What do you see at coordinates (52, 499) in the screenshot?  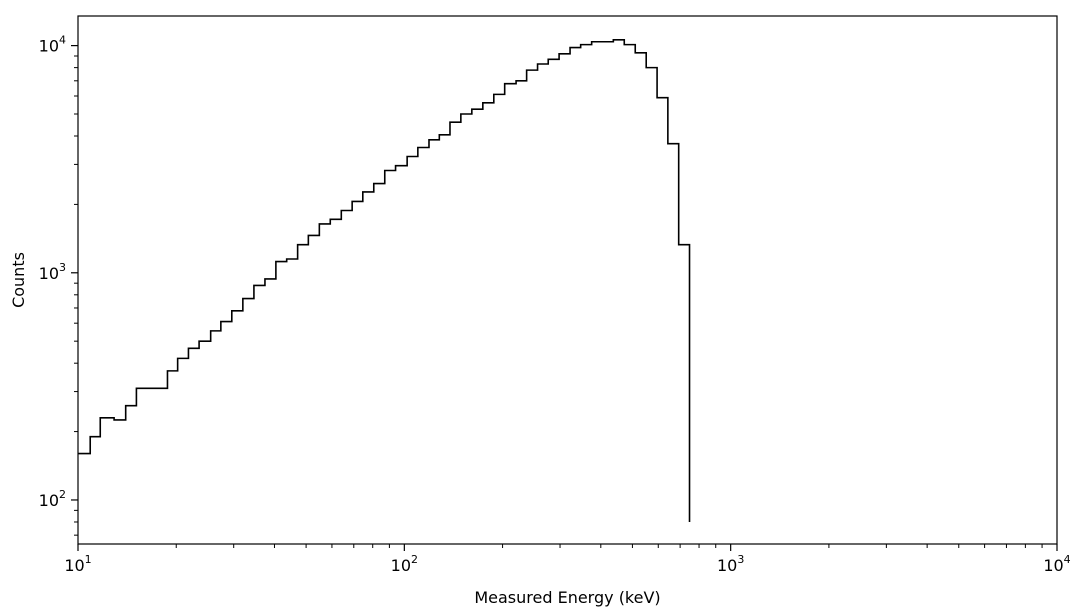 I see `y-tick-label: 10²` at bounding box center [52, 499].